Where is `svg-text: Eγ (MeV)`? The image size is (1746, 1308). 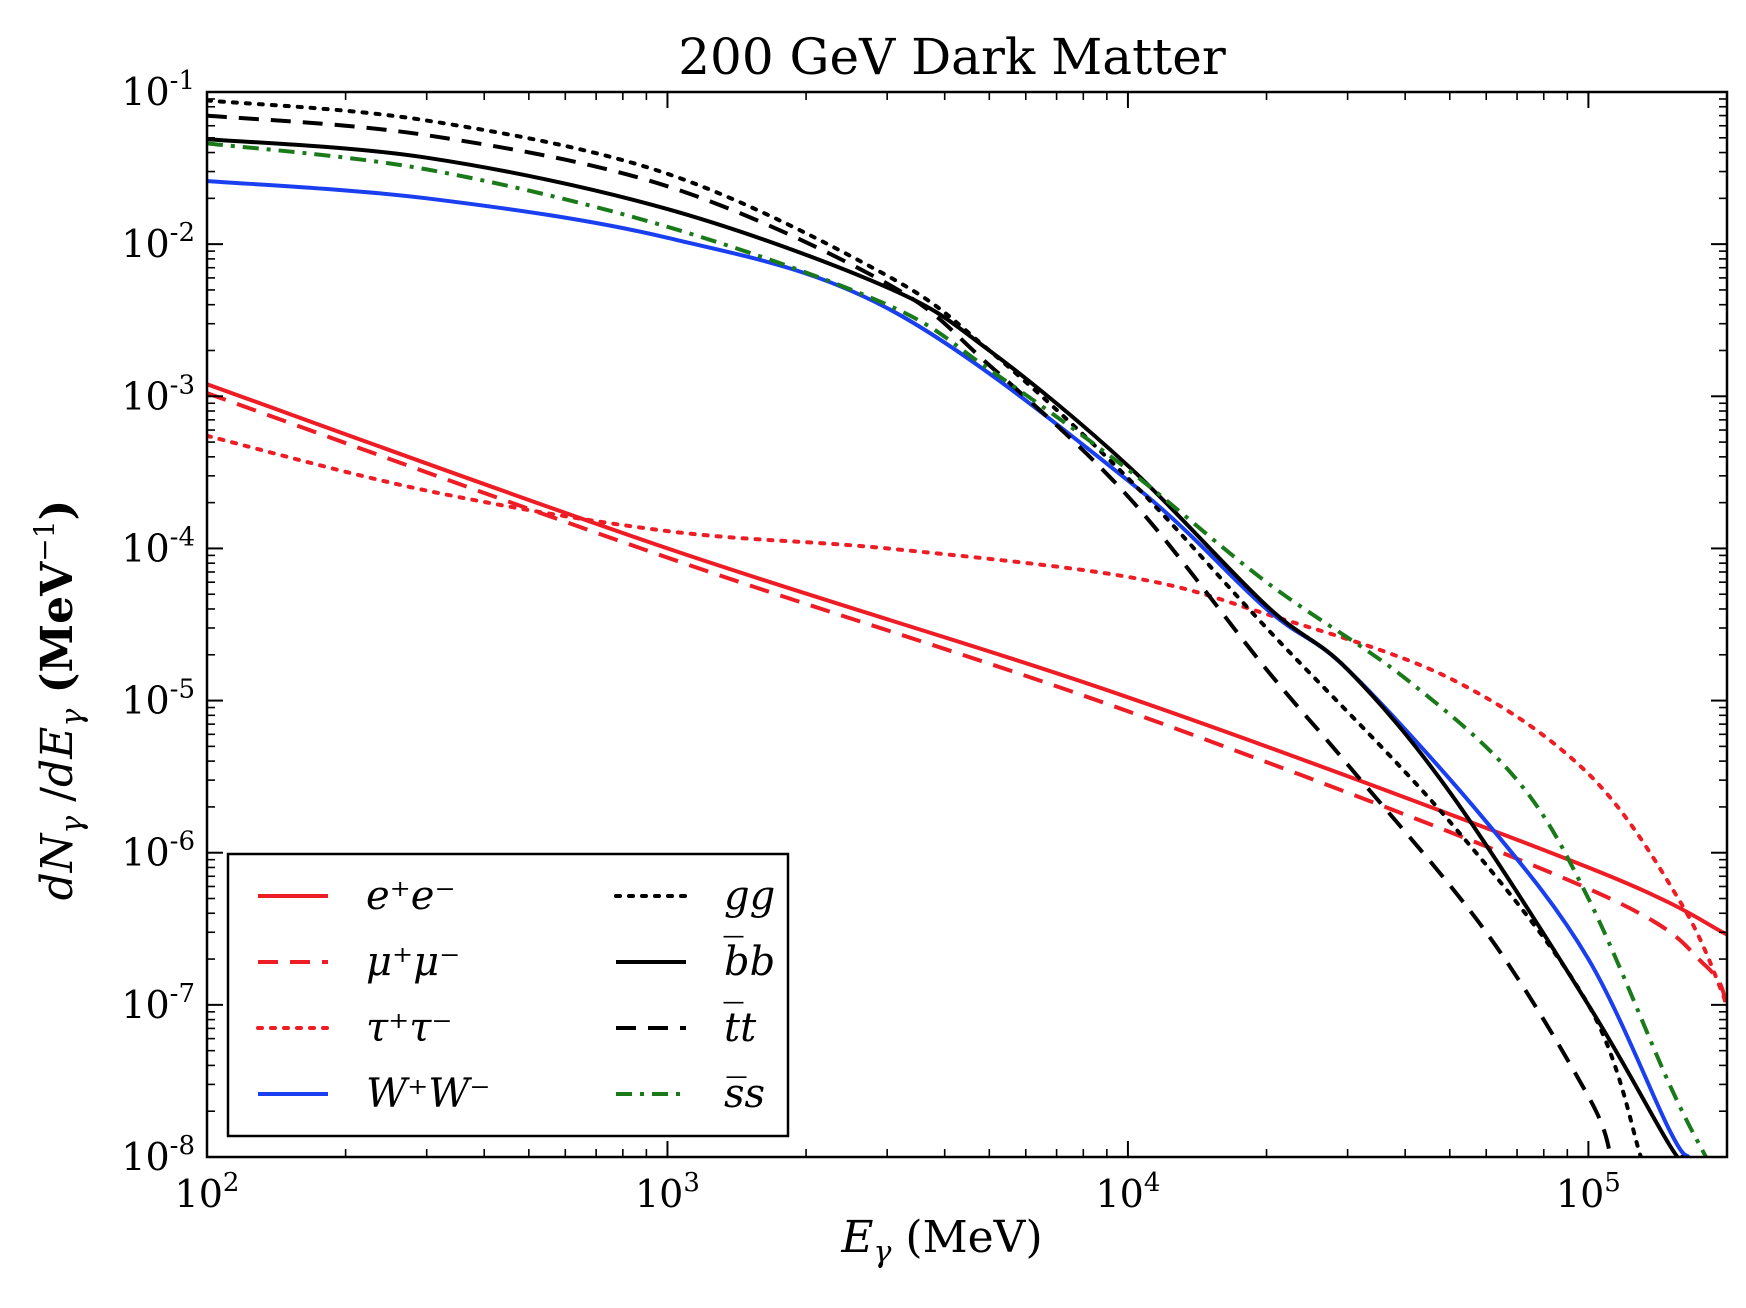 svg-text: Eγ (MeV) is located at coordinates (941, 1241).